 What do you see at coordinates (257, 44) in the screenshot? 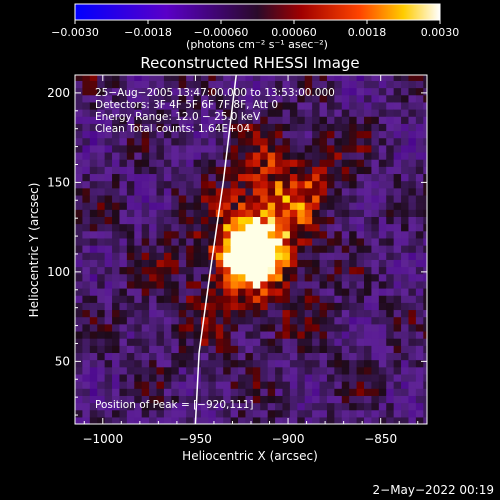
I see `colorbar-unit-label: (photons cm⁻² s⁻¹ asec⁻²)` at bounding box center [257, 44].